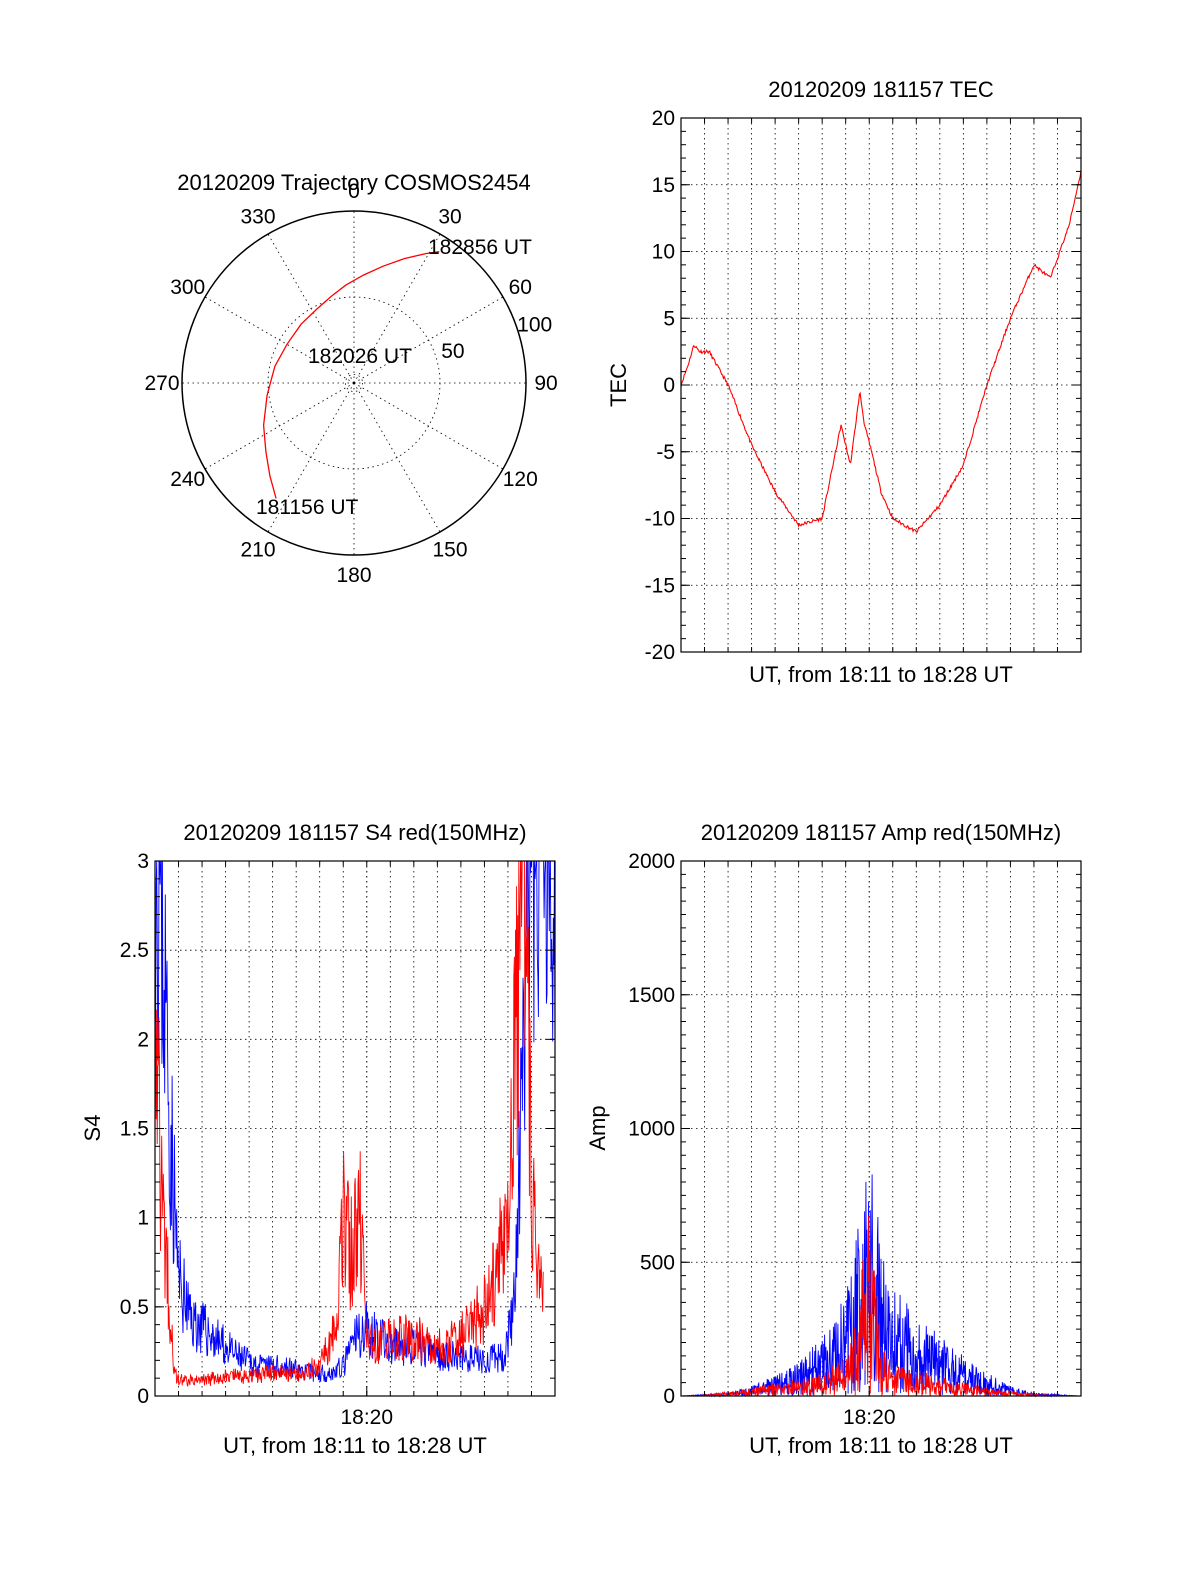 Image resolution: width=1200 pixels, height=1575 pixels. Describe the element at coordinates (187, 479) in the screenshot. I see `polar-angle-label-240: 240` at that location.